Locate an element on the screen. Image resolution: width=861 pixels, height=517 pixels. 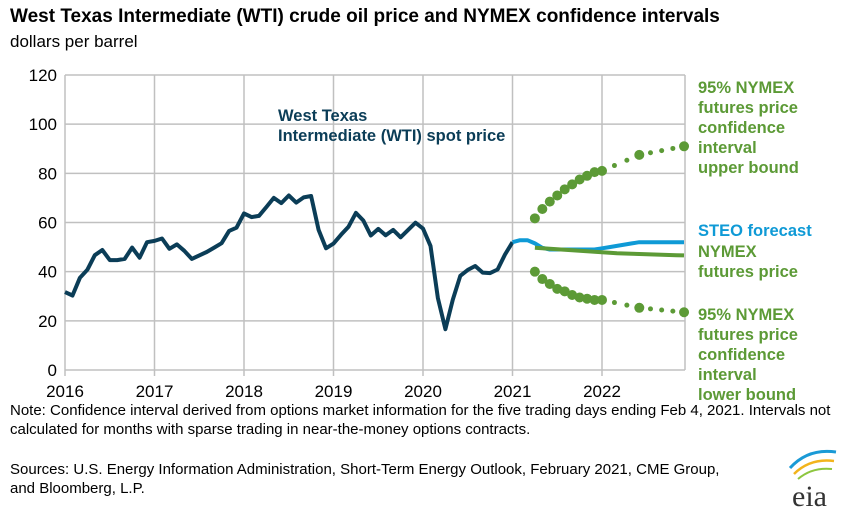
x-tick-label: 2017 is located at coordinates (155, 391).